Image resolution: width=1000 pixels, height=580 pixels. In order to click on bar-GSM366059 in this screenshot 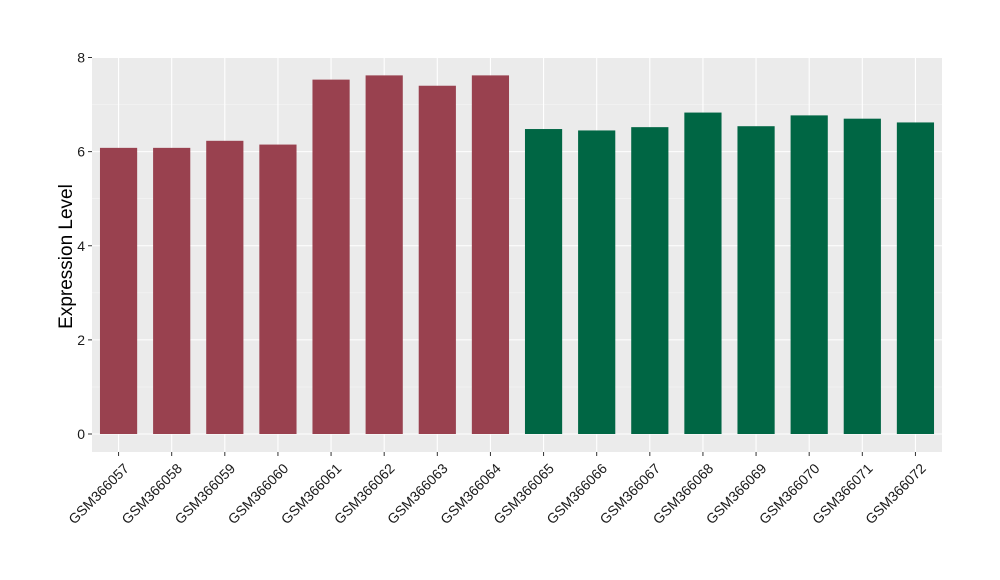, I will do `click(225, 287)`.